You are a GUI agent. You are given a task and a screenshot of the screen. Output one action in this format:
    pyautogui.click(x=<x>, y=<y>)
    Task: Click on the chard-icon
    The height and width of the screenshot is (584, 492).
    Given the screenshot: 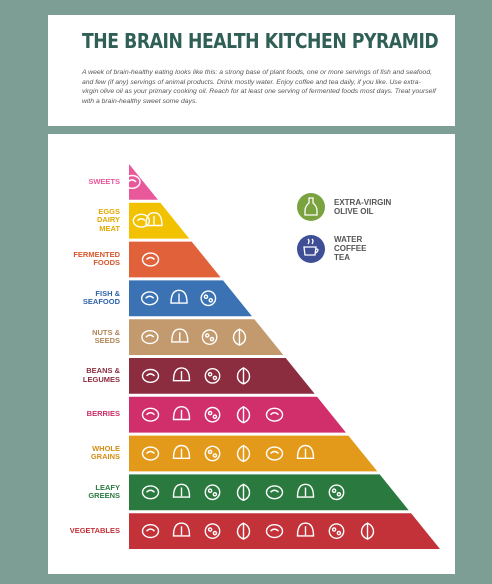 What is the action you would take?
    pyautogui.click(x=305, y=490)
    